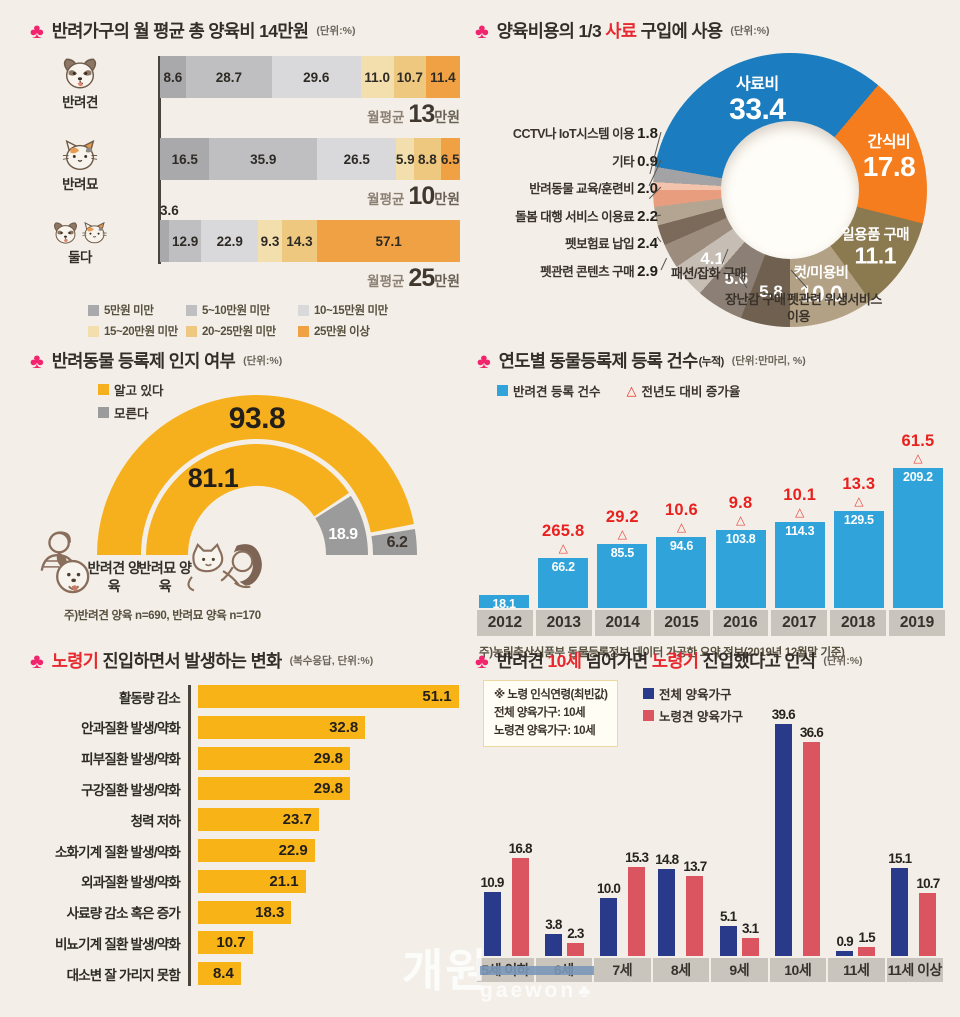 The width and height of the screenshot is (960, 1017). Describe the element at coordinates (889, 157) in the screenshot. I see `slice-label: 간식비 17.8` at that location.